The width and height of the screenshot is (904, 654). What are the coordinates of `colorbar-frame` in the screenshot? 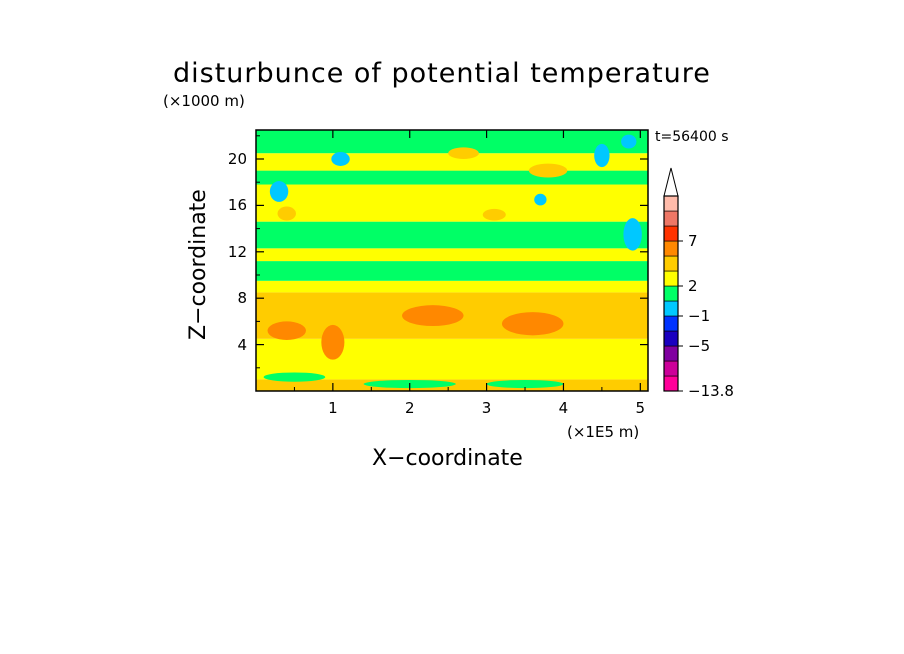 It's located at (671, 293).